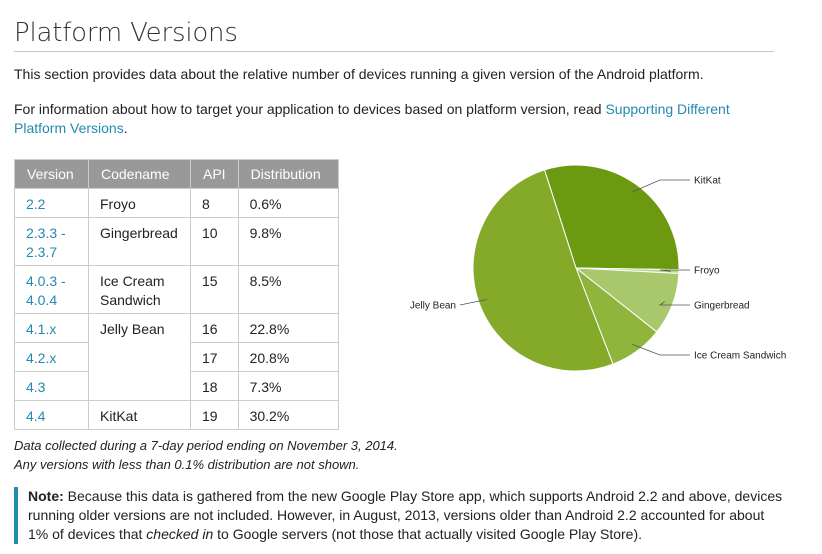 The width and height of the screenshot is (822, 554). I want to click on version-cell: 4.1.x, so click(51, 328).